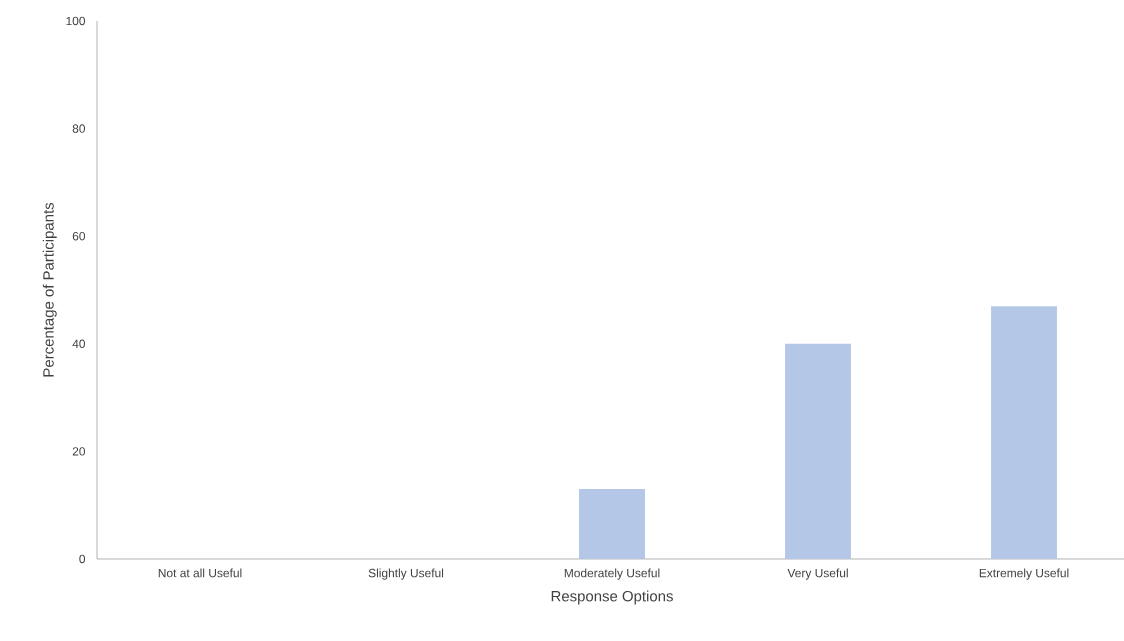 The height and width of the screenshot is (641, 1124). What do you see at coordinates (76, 21) in the screenshot?
I see `y-tick-label: 100` at bounding box center [76, 21].